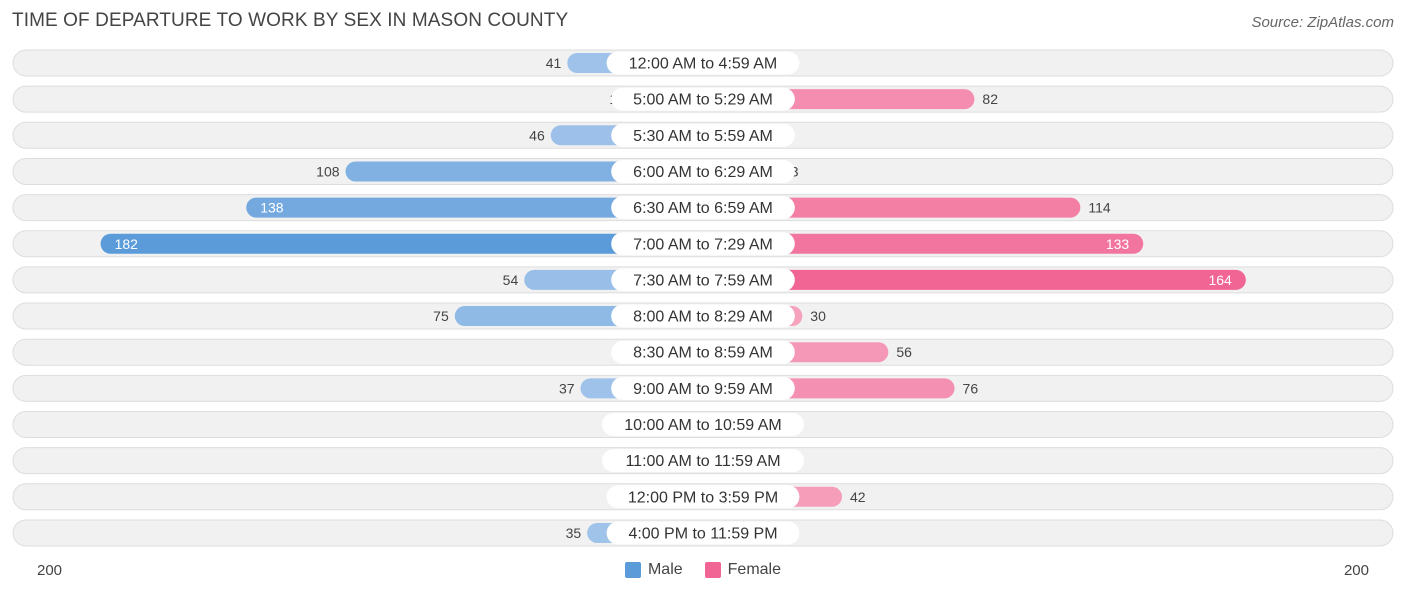 Image resolution: width=1406 pixels, height=595 pixels. I want to click on legend-swatch-male, so click(632, 570).